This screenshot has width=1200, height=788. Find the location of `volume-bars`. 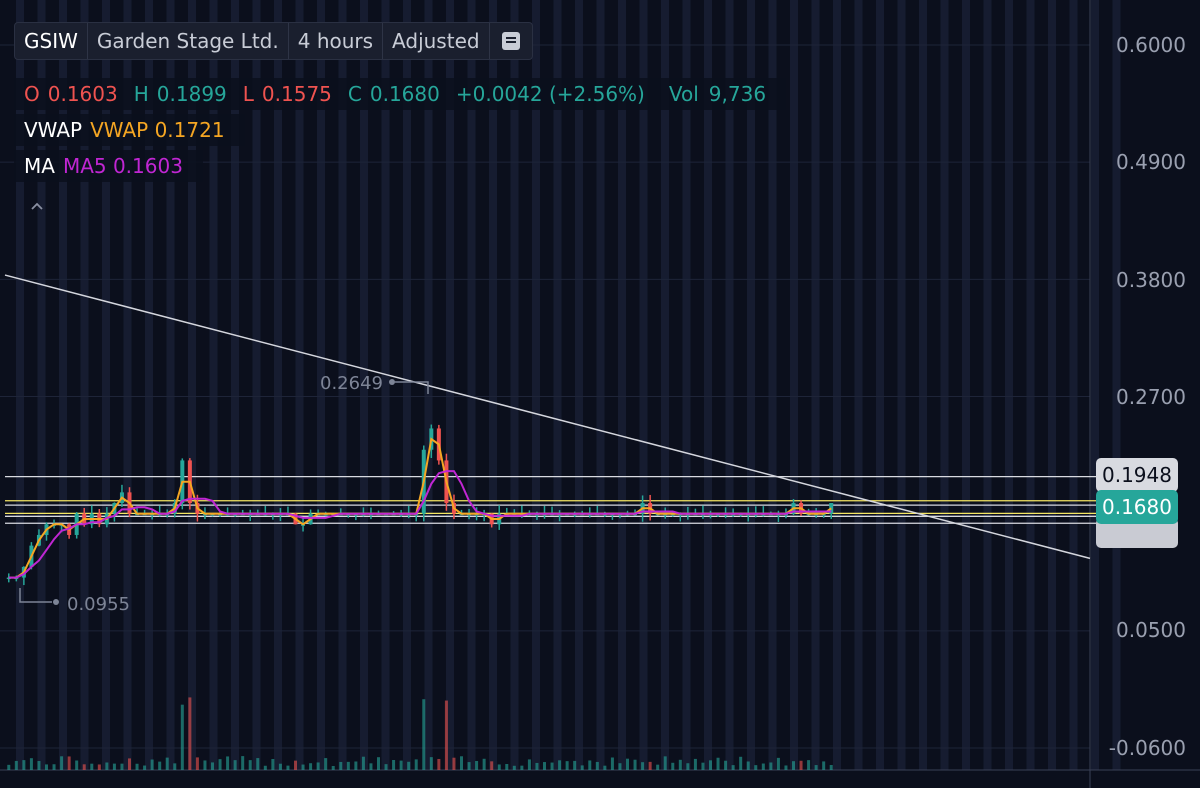

volume-bars is located at coordinates (420, 733).